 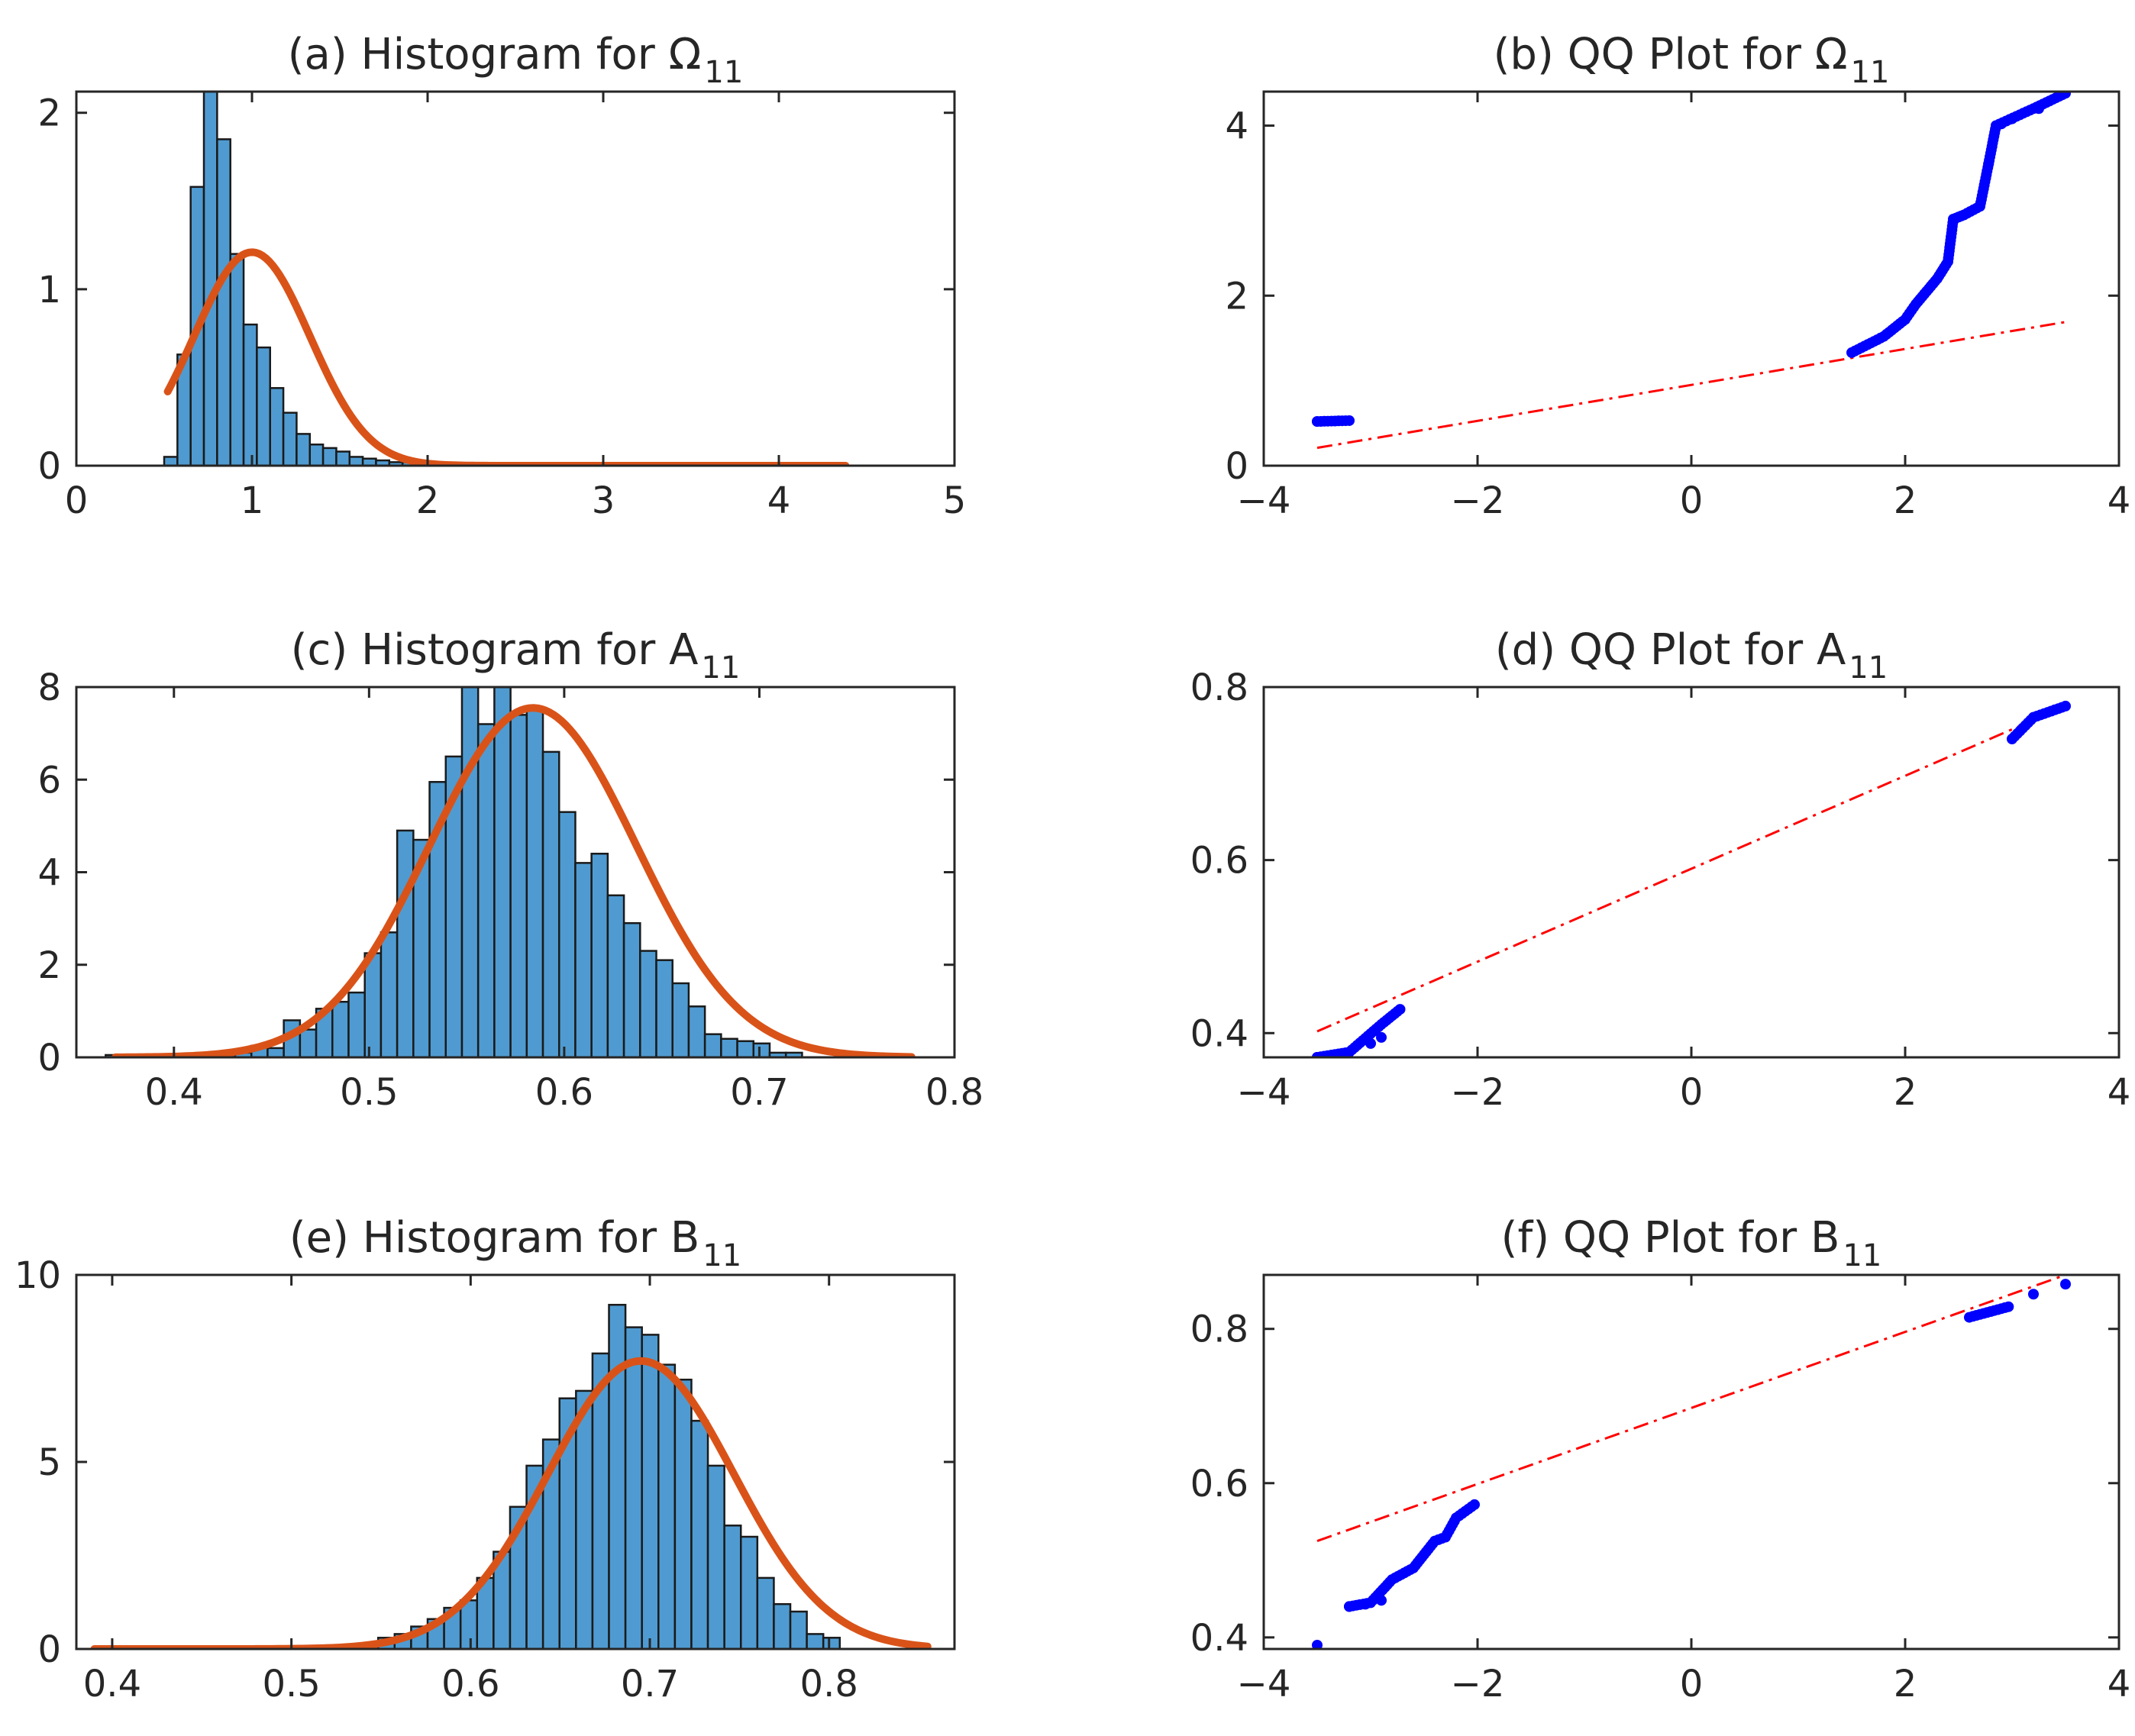 What do you see at coordinates (49, 687) in the screenshot?
I see `y-tick-label: 8` at bounding box center [49, 687].